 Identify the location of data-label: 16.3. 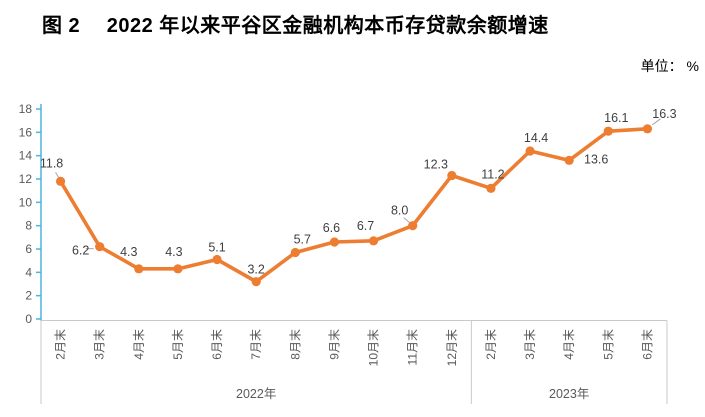
(664, 114).